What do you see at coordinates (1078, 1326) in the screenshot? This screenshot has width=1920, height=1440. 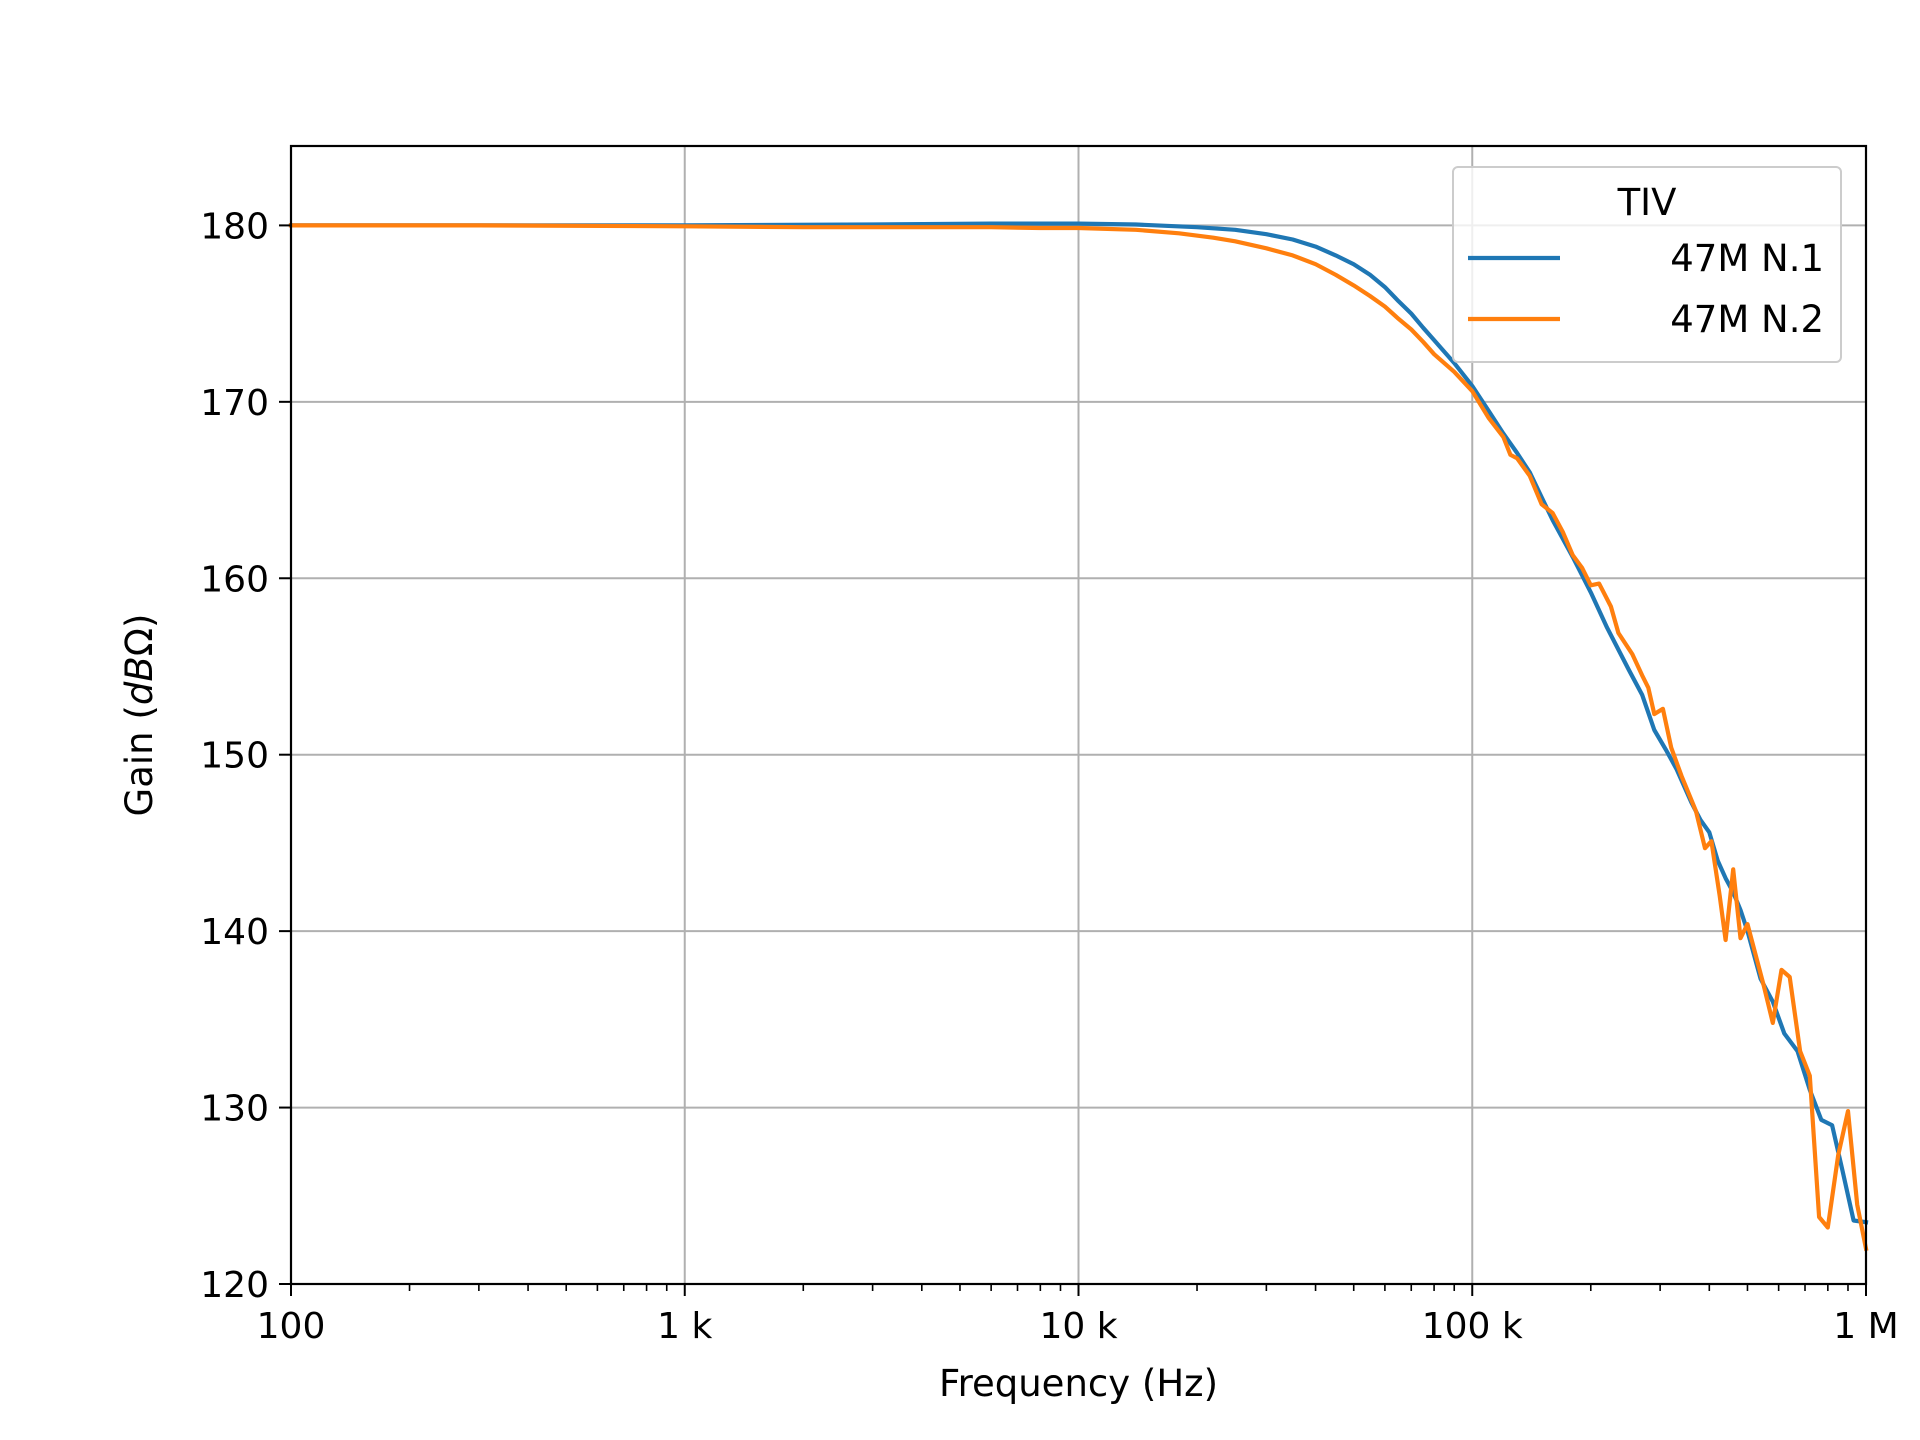 I see `x-tick-label: 10 k` at bounding box center [1078, 1326].